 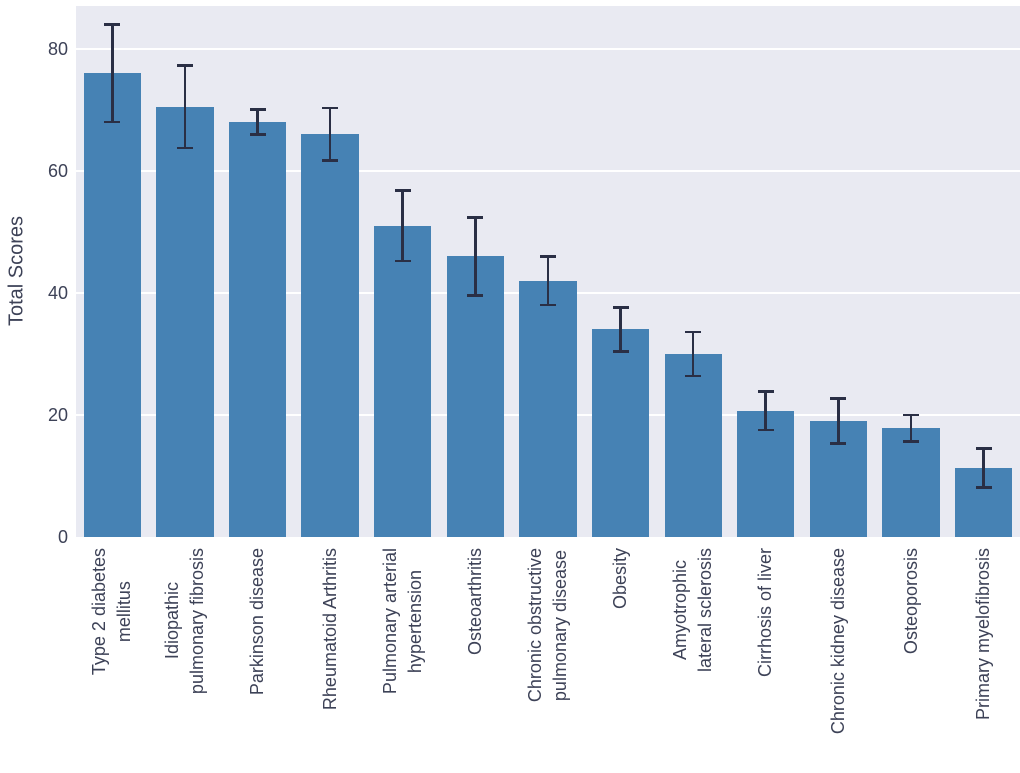 I want to click on x-label-slot: Cirrhosis of liver, so click(x=765, y=660).